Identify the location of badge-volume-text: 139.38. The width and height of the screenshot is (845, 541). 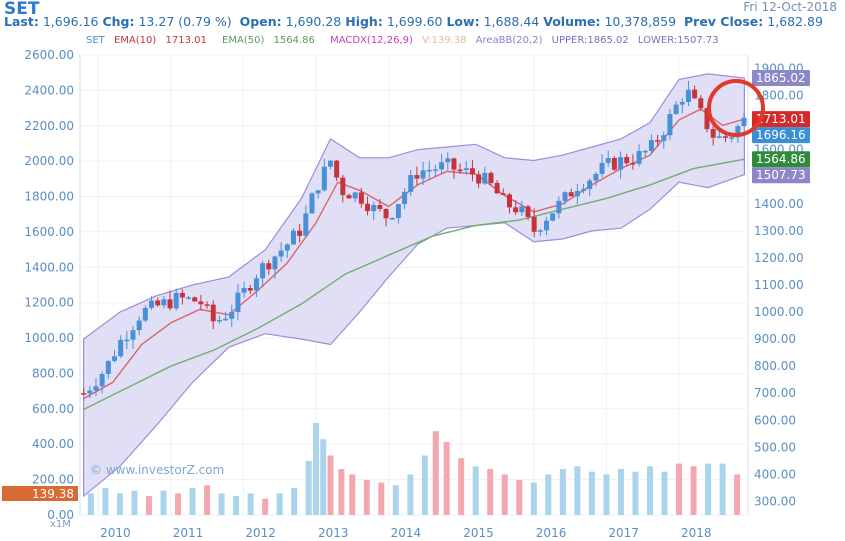
(53, 494).